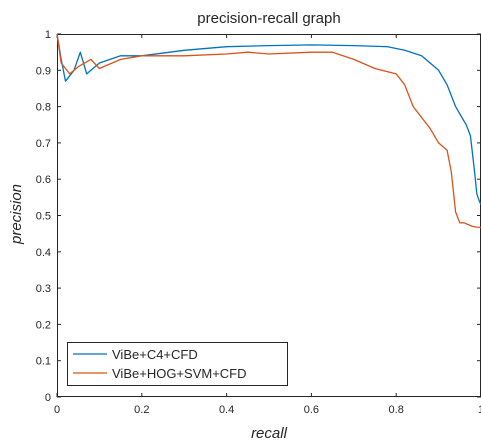 The width and height of the screenshot is (481, 443). What do you see at coordinates (155, 354) in the screenshot?
I see `legend-label-1: ViBe+C4+CFD` at bounding box center [155, 354].